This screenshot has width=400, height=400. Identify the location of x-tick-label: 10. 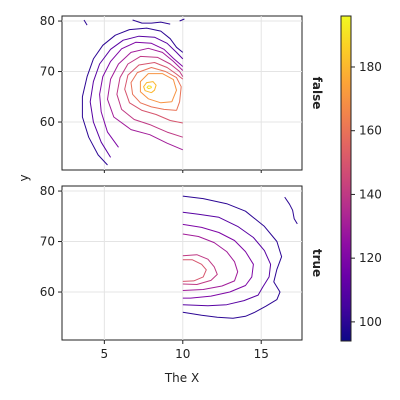
(182, 354).